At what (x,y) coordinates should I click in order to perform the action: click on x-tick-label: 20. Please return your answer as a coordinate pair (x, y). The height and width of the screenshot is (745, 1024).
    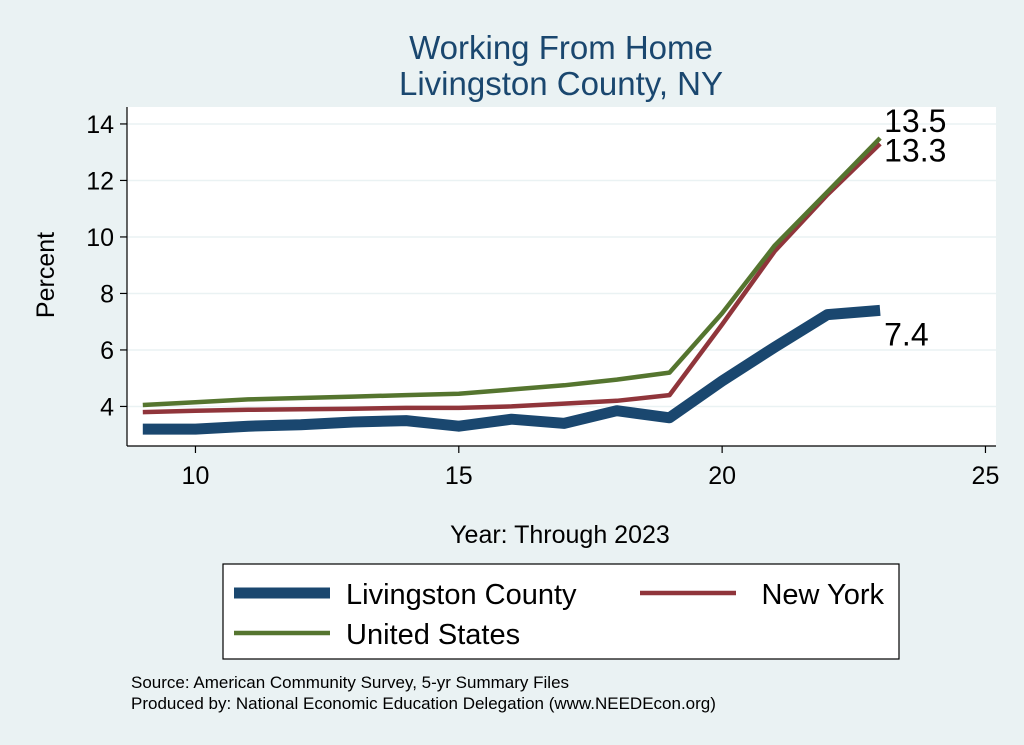
    Looking at the image, I should click on (722, 476).